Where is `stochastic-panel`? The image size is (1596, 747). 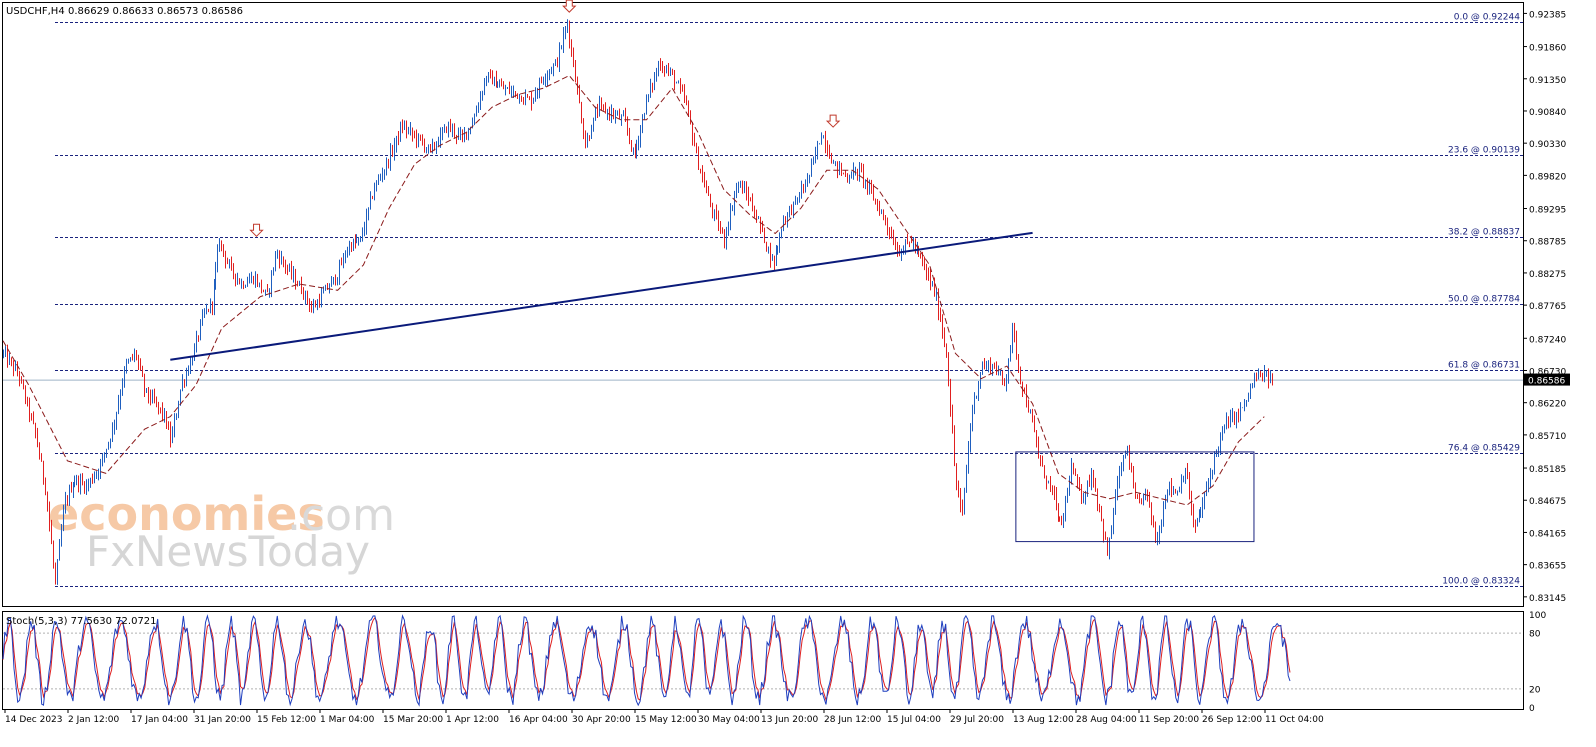
stochastic-panel is located at coordinates (762, 660).